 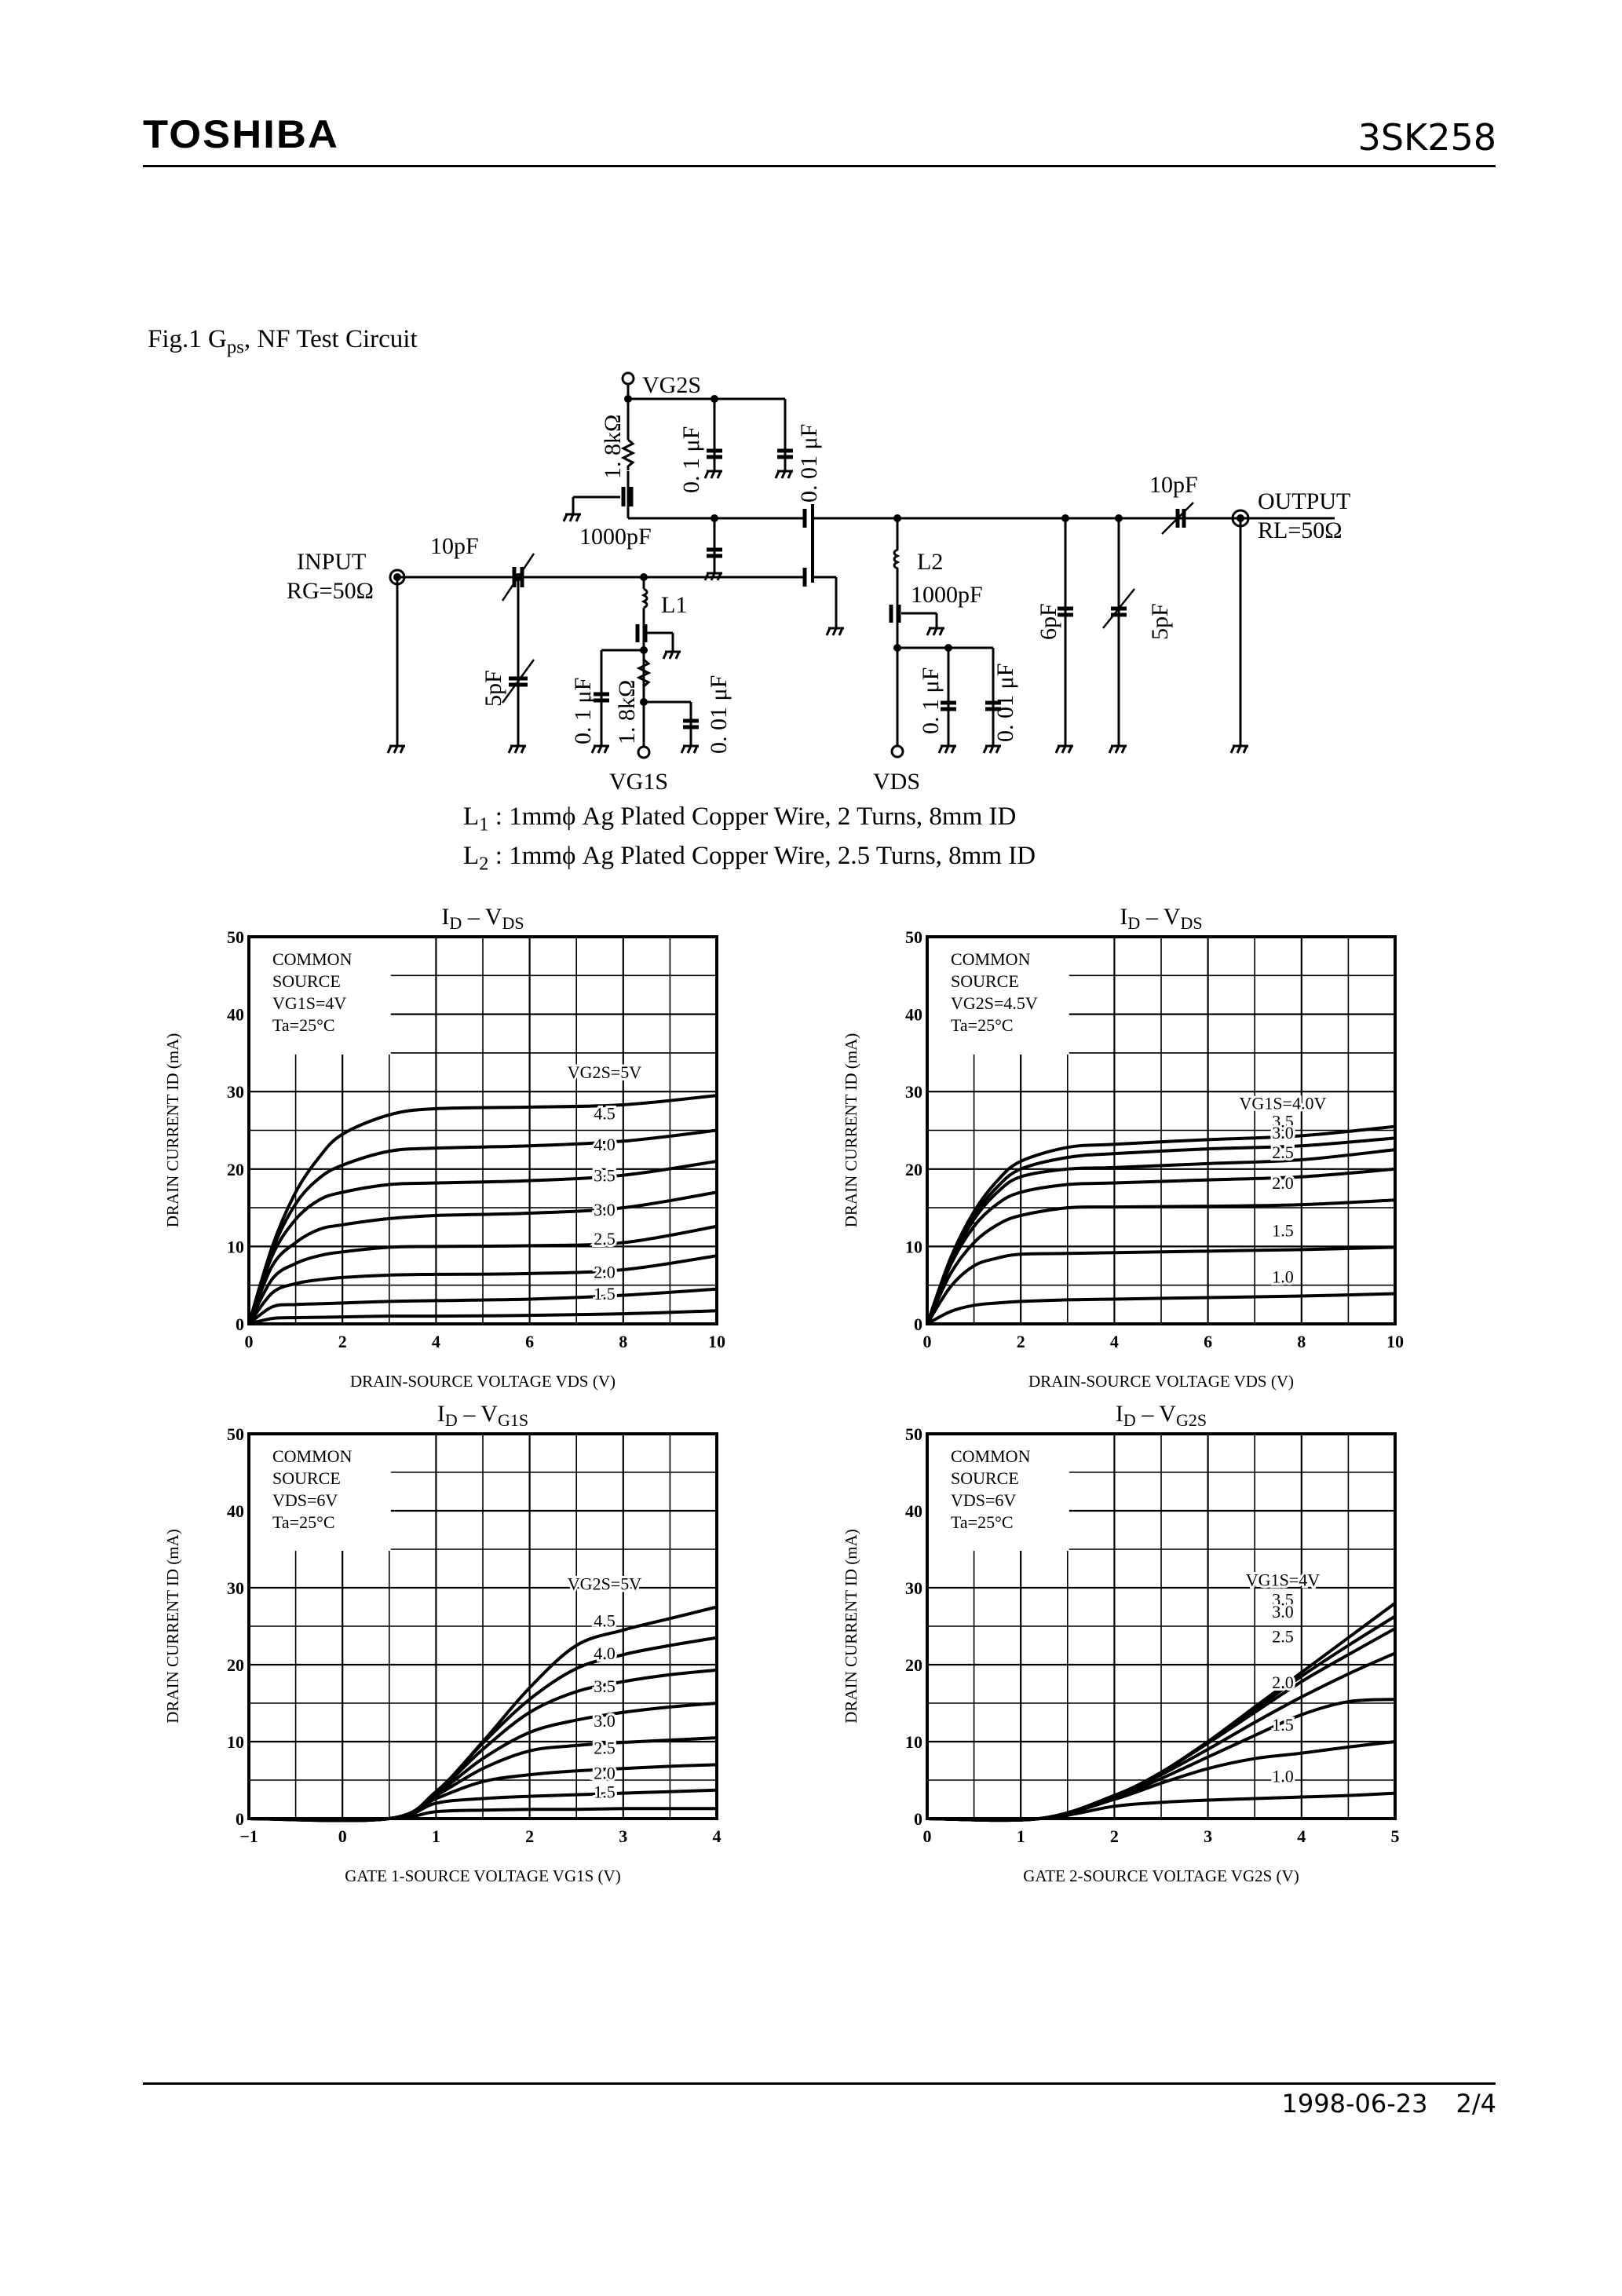 What do you see at coordinates (604, 1072) in the screenshot?
I see `series-label: VG2S=5V` at bounding box center [604, 1072].